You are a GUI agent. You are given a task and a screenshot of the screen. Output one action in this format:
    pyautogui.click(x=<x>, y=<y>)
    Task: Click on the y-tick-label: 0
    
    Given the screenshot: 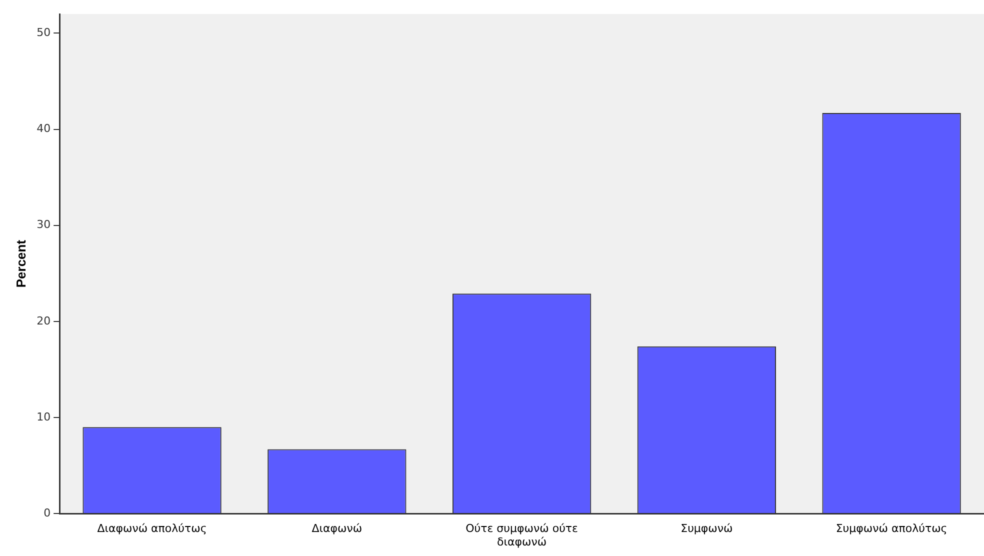 What is the action you would take?
    pyautogui.click(x=47, y=513)
    